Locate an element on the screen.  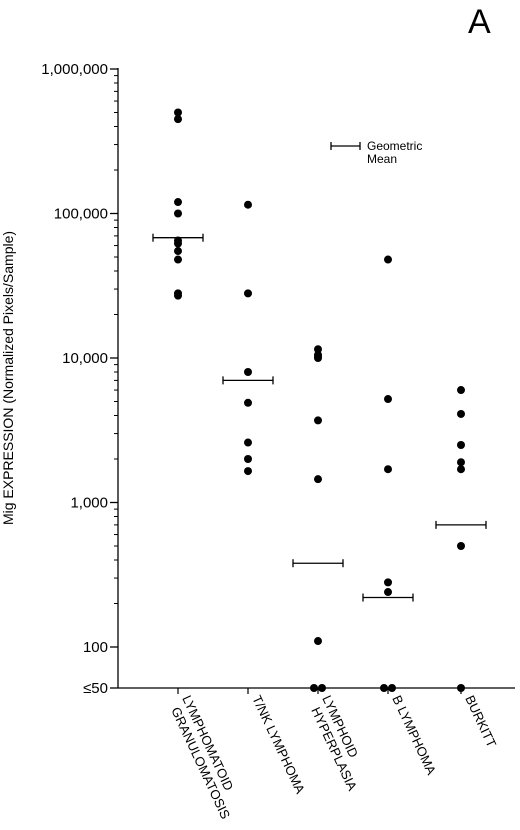
y-tick-label-0: ≤50 is located at coordinates (95, 688).